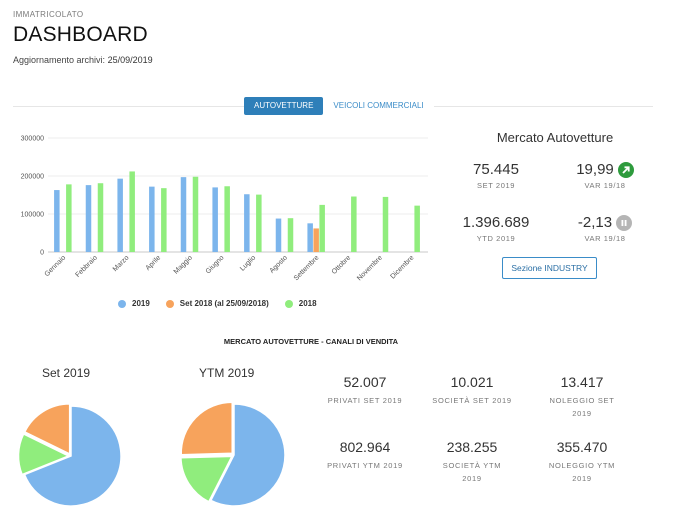  Describe the element at coordinates (248, 263) in the screenshot. I see `x-tick-label: Luglio` at that location.